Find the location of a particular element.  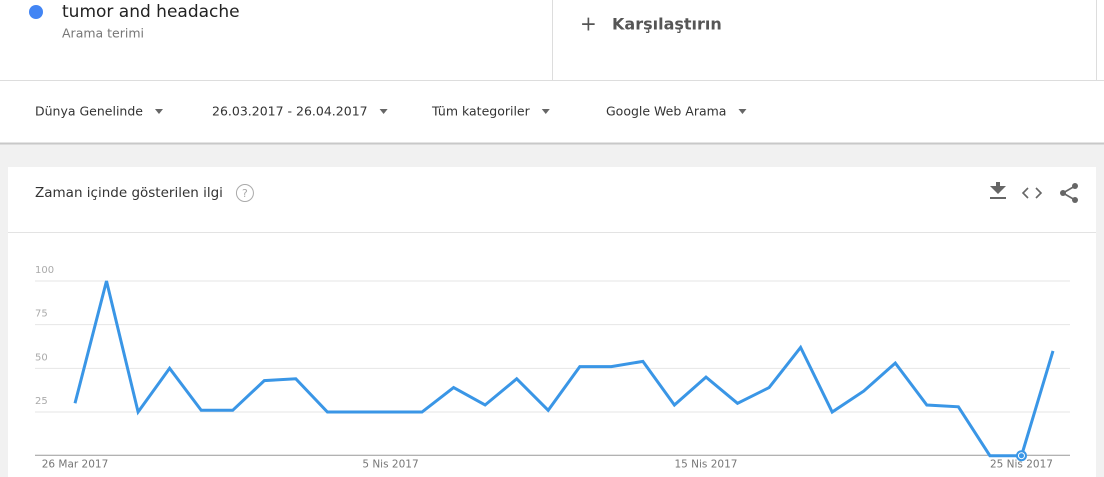

filter-label: Tüm kategoriler is located at coordinates (481, 111).